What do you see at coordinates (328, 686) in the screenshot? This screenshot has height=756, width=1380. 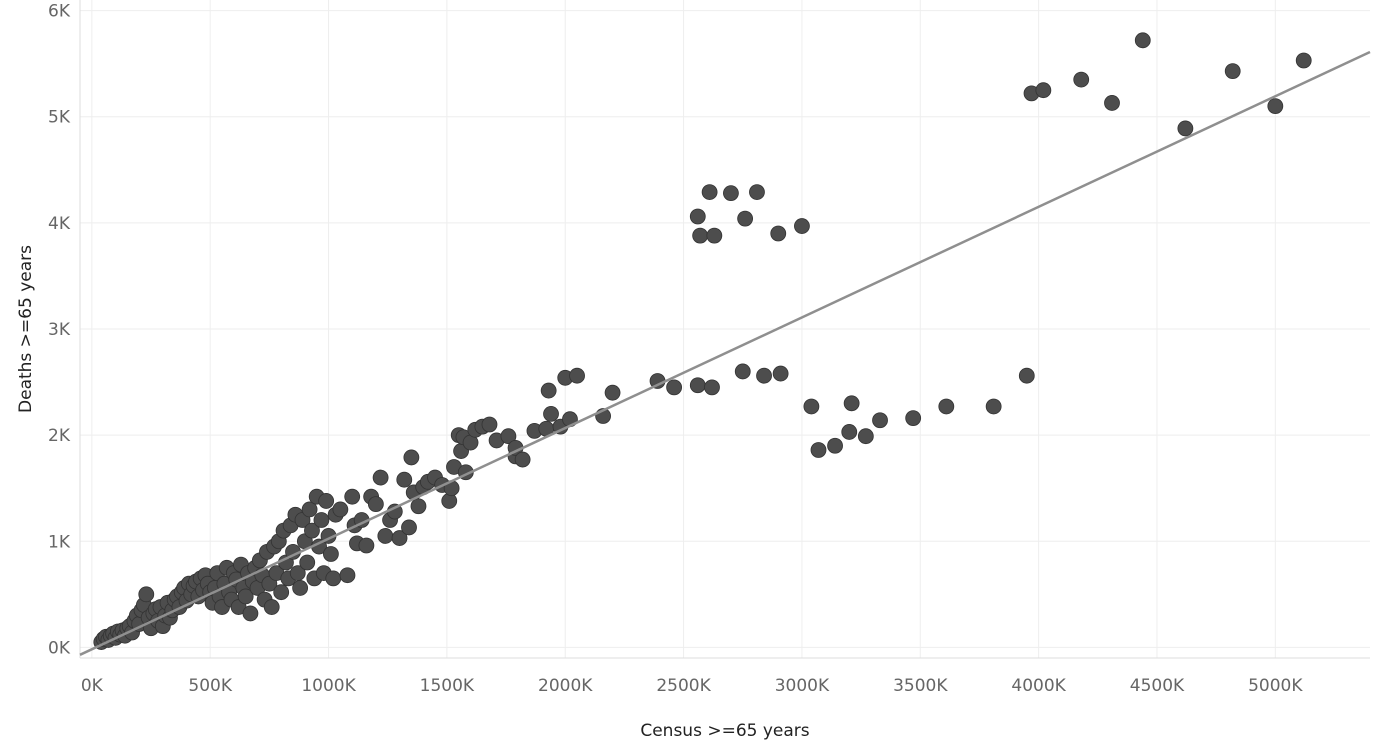 I see `x-tick-label: 1000K` at bounding box center [328, 686].